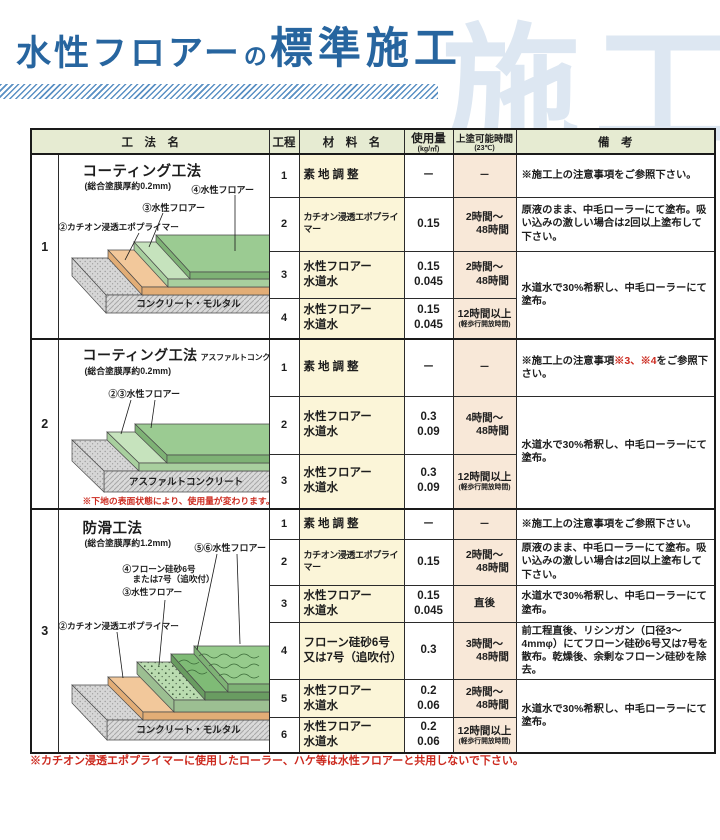 The image size is (720, 840). Describe the element at coordinates (44, 424) in the screenshot. I see `section-number: 2` at that location.